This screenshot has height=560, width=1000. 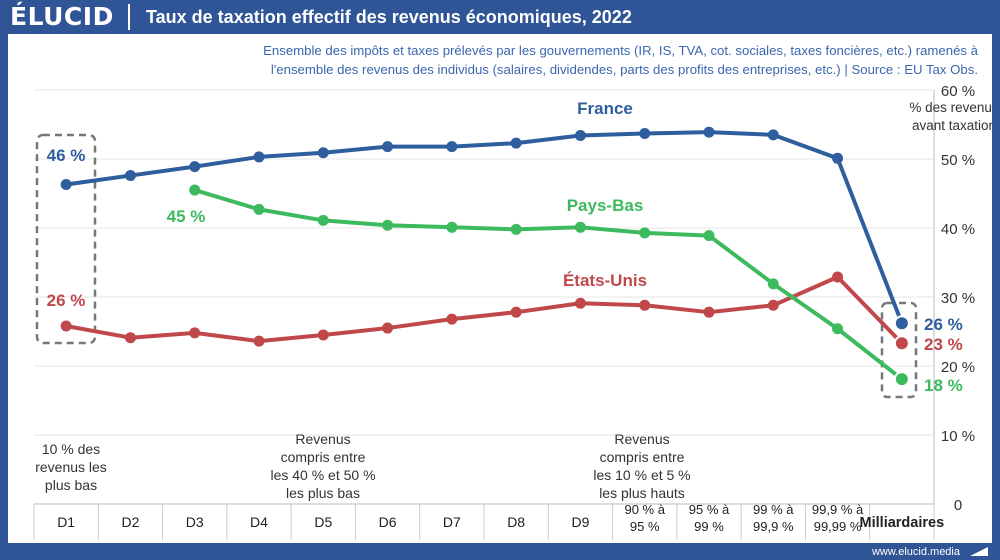 I want to click on annotation-bottom-decile: plus bas, so click(x=71, y=485).